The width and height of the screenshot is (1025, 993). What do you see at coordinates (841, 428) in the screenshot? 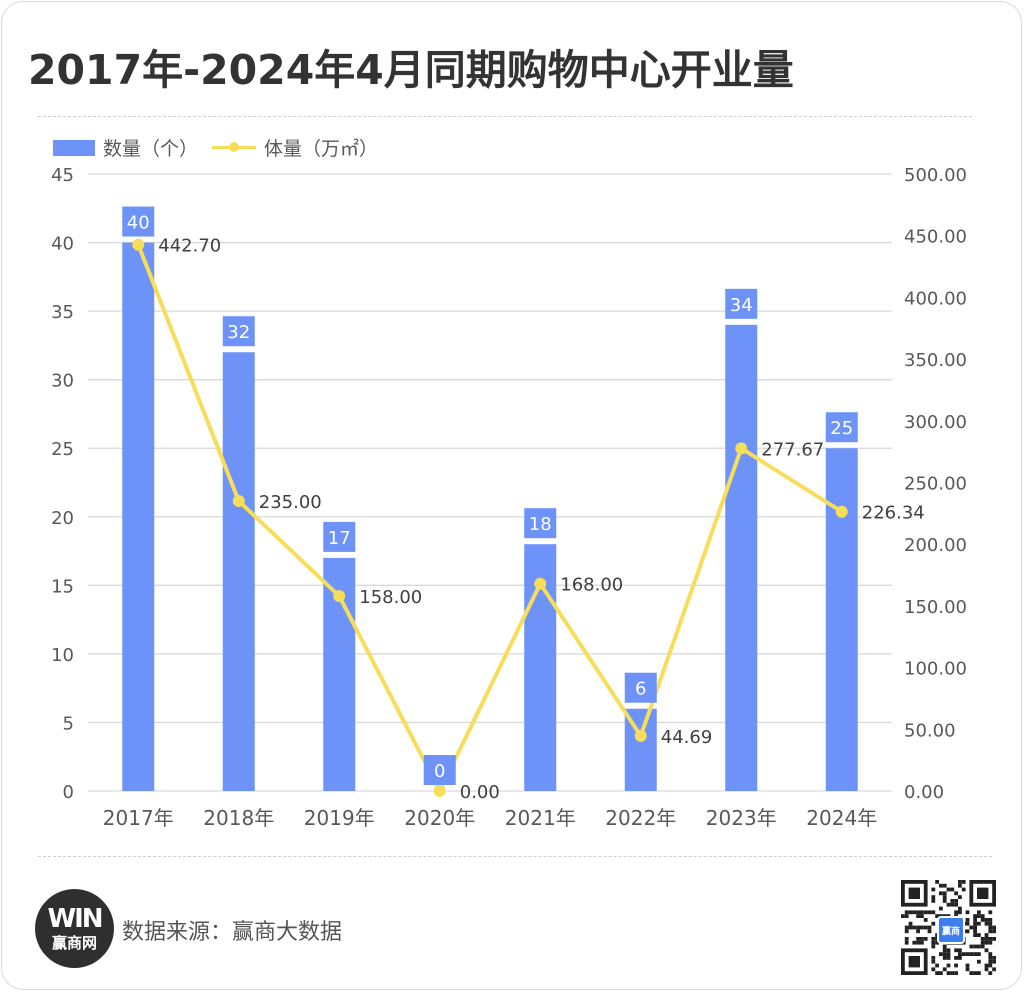
I see `bar-value-label: 25` at bounding box center [841, 428].